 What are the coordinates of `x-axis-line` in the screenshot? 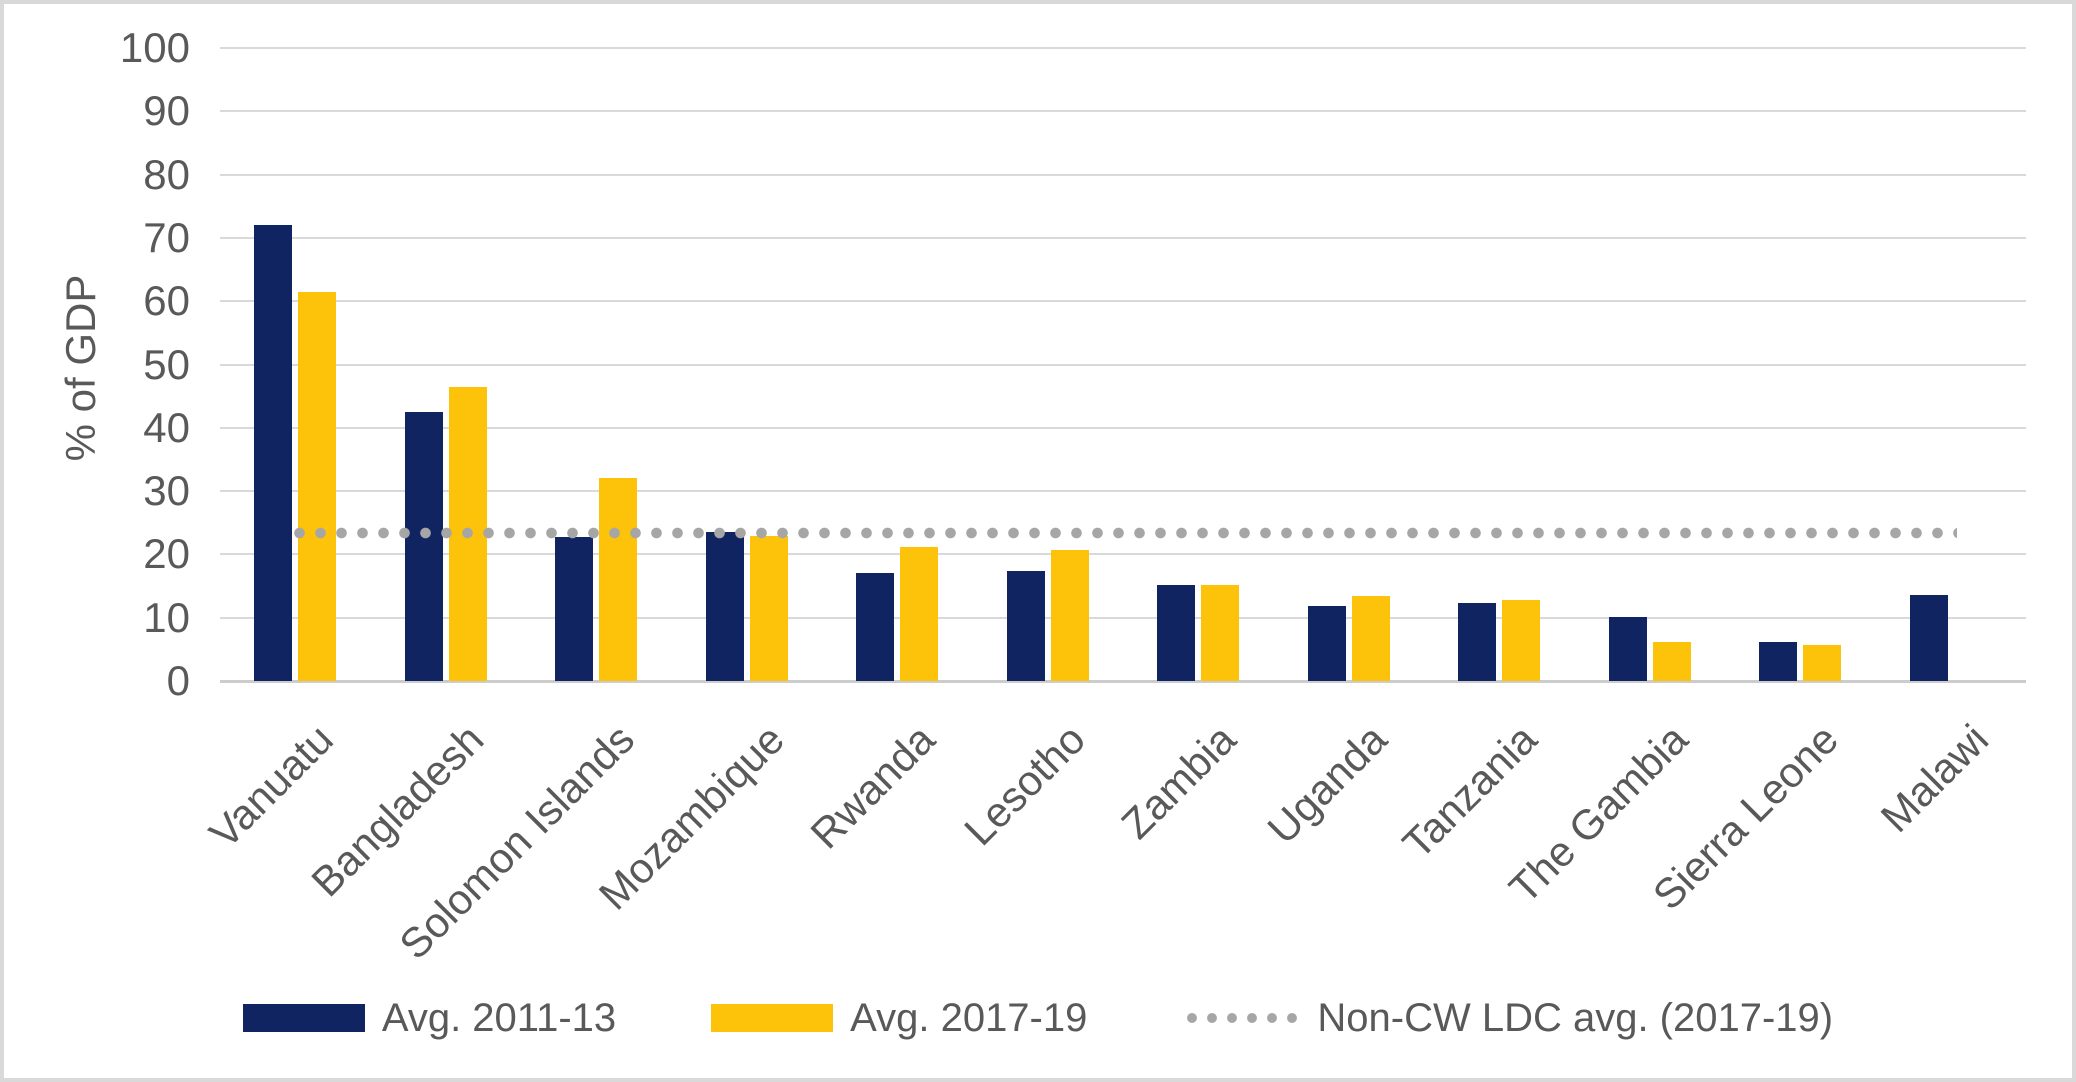 It's located at (1123, 681).